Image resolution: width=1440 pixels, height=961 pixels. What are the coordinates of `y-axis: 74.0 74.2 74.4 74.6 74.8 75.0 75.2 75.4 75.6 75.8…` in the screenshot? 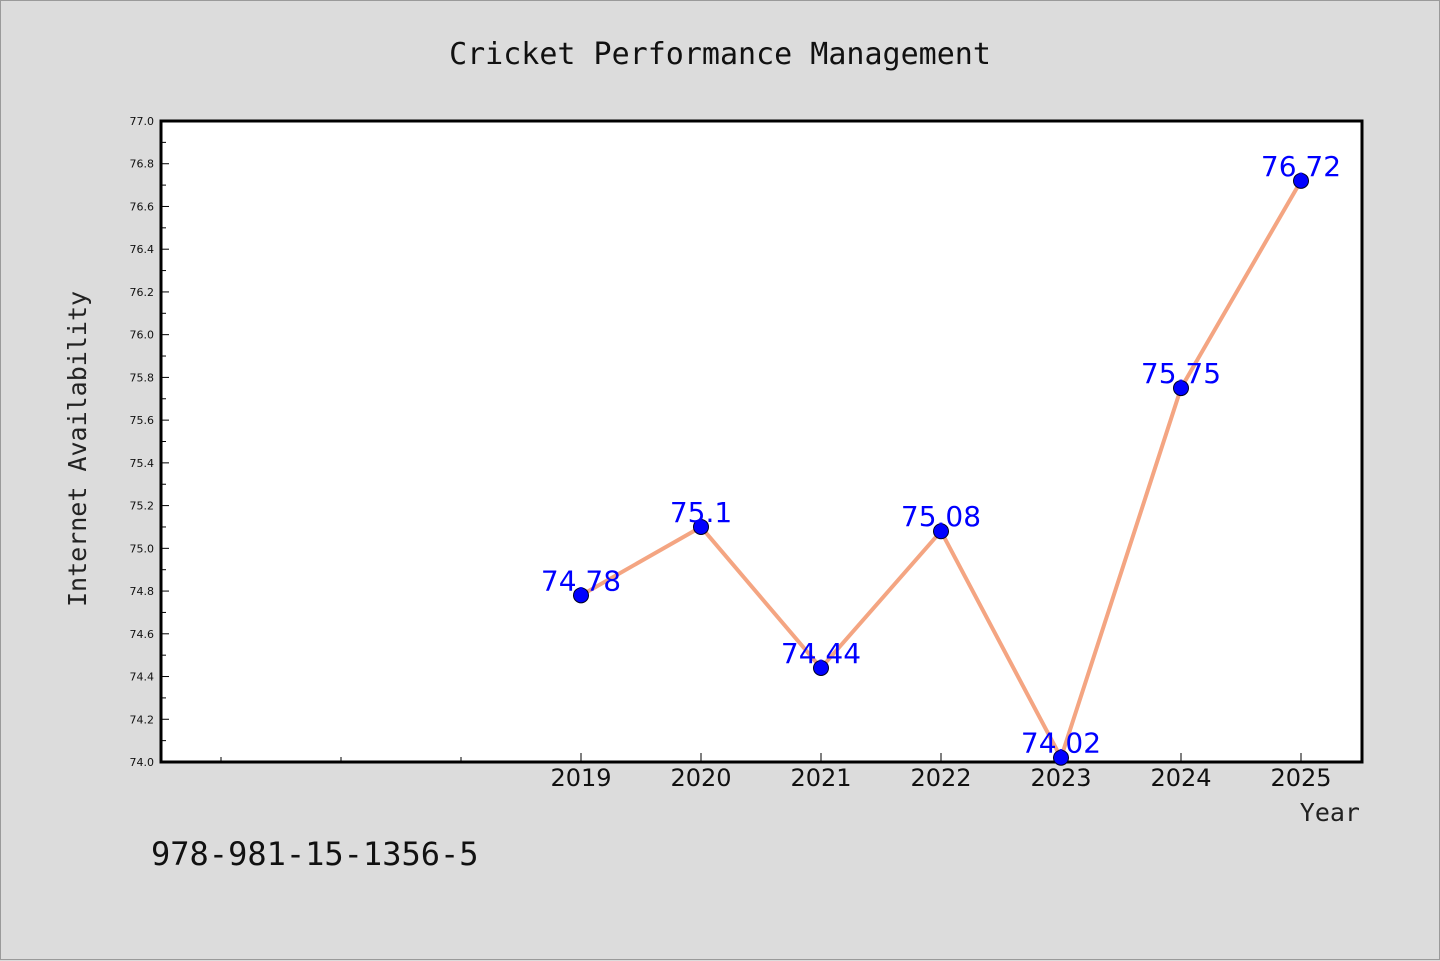 It's located at (149, 442).